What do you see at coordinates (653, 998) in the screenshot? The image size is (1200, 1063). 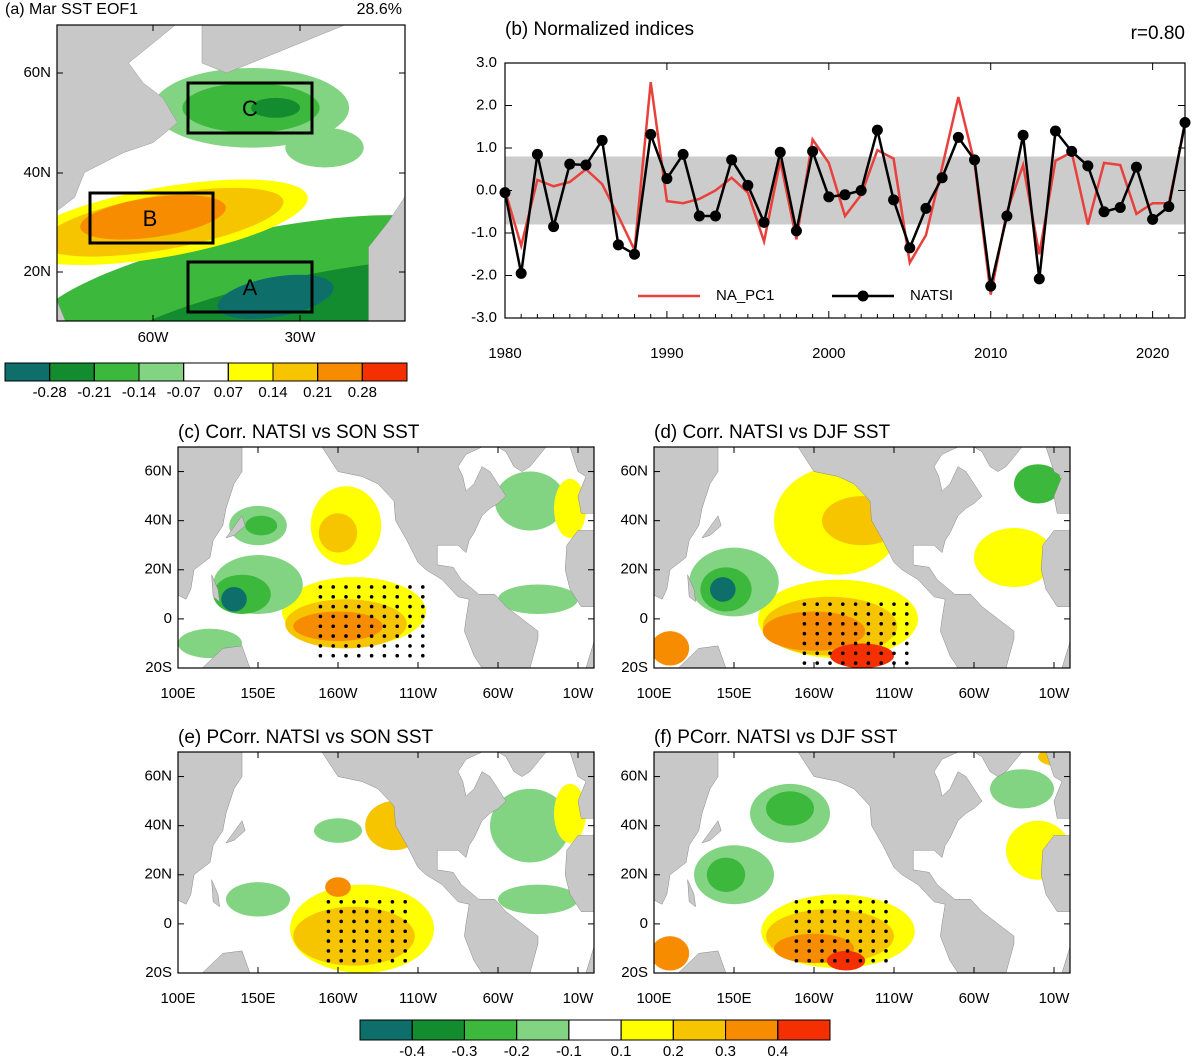 I see `lon-label: 100E` at bounding box center [653, 998].